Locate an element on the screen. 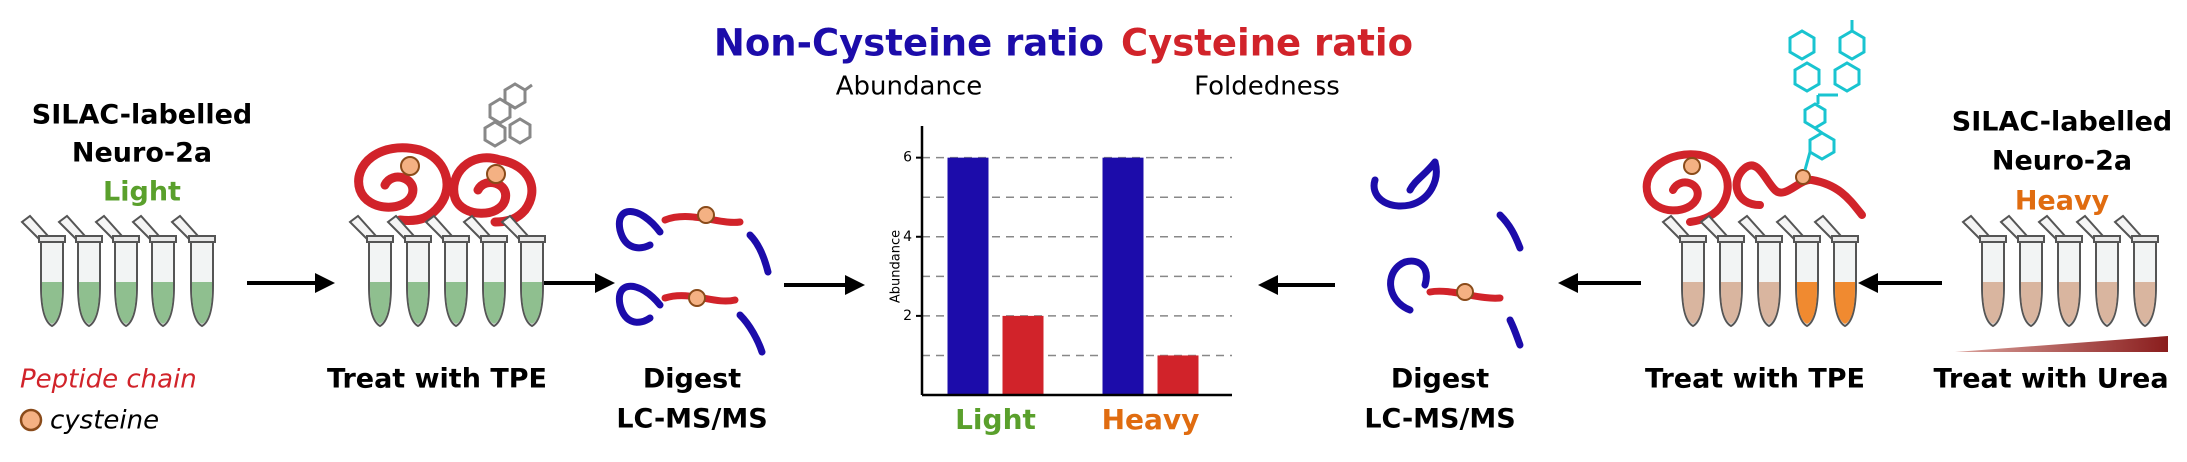  x-tick-label: Light is located at coordinates (995, 419).